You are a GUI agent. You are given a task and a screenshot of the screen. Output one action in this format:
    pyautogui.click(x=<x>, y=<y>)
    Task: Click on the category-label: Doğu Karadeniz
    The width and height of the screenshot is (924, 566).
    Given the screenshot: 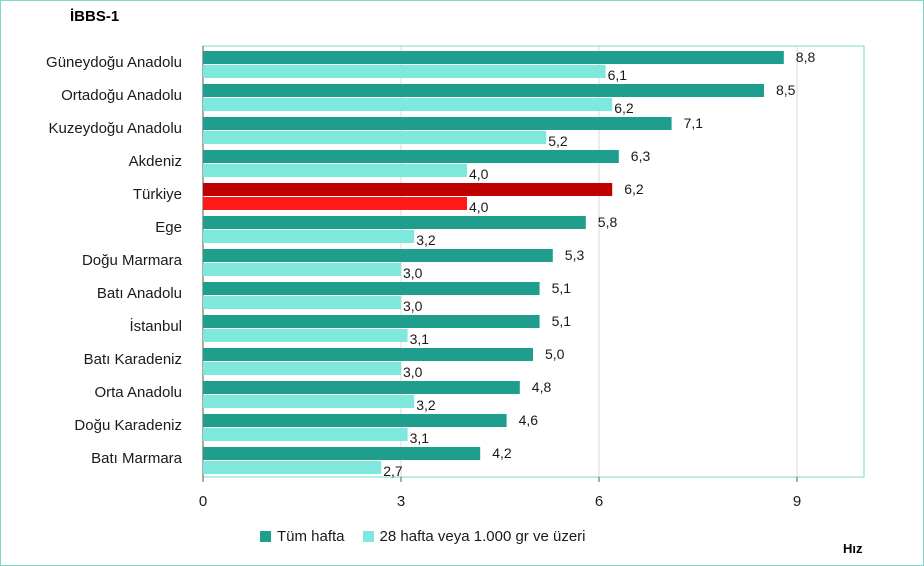 What is the action you would take?
    pyautogui.click(x=128, y=425)
    